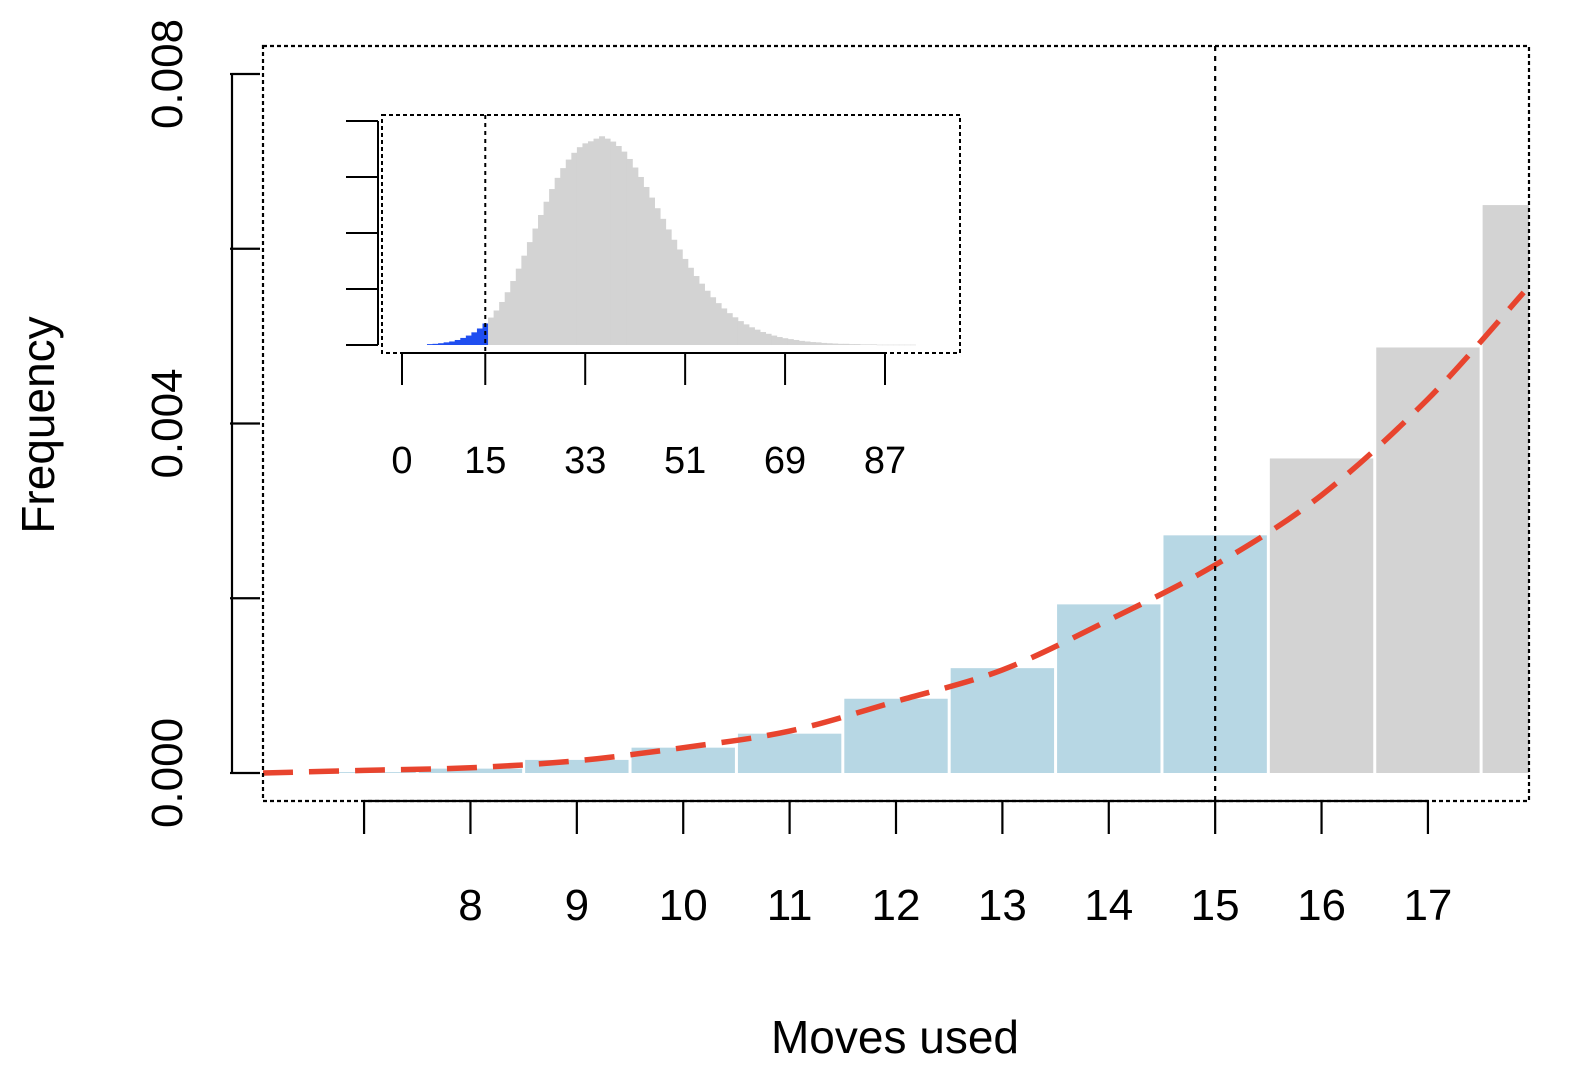 Image resolution: width=1590 pixels, height=1082 pixels. What do you see at coordinates (167, 773) in the screenshot?
I see `y-tick-label: 0.000` at bounding box center [167, 773].